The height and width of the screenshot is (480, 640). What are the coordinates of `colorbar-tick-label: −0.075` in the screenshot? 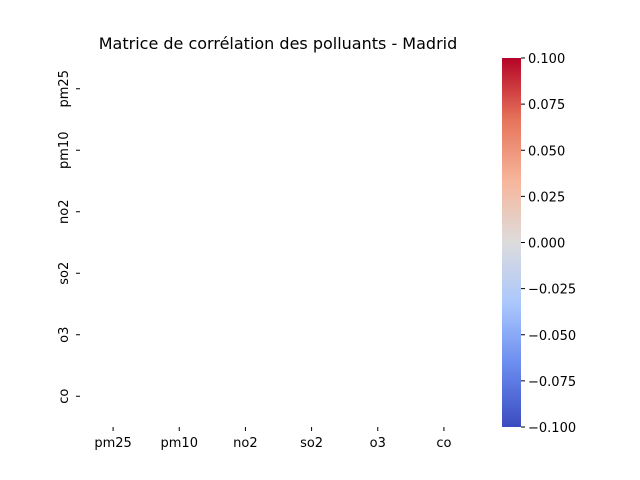 It's located at (552, 382).